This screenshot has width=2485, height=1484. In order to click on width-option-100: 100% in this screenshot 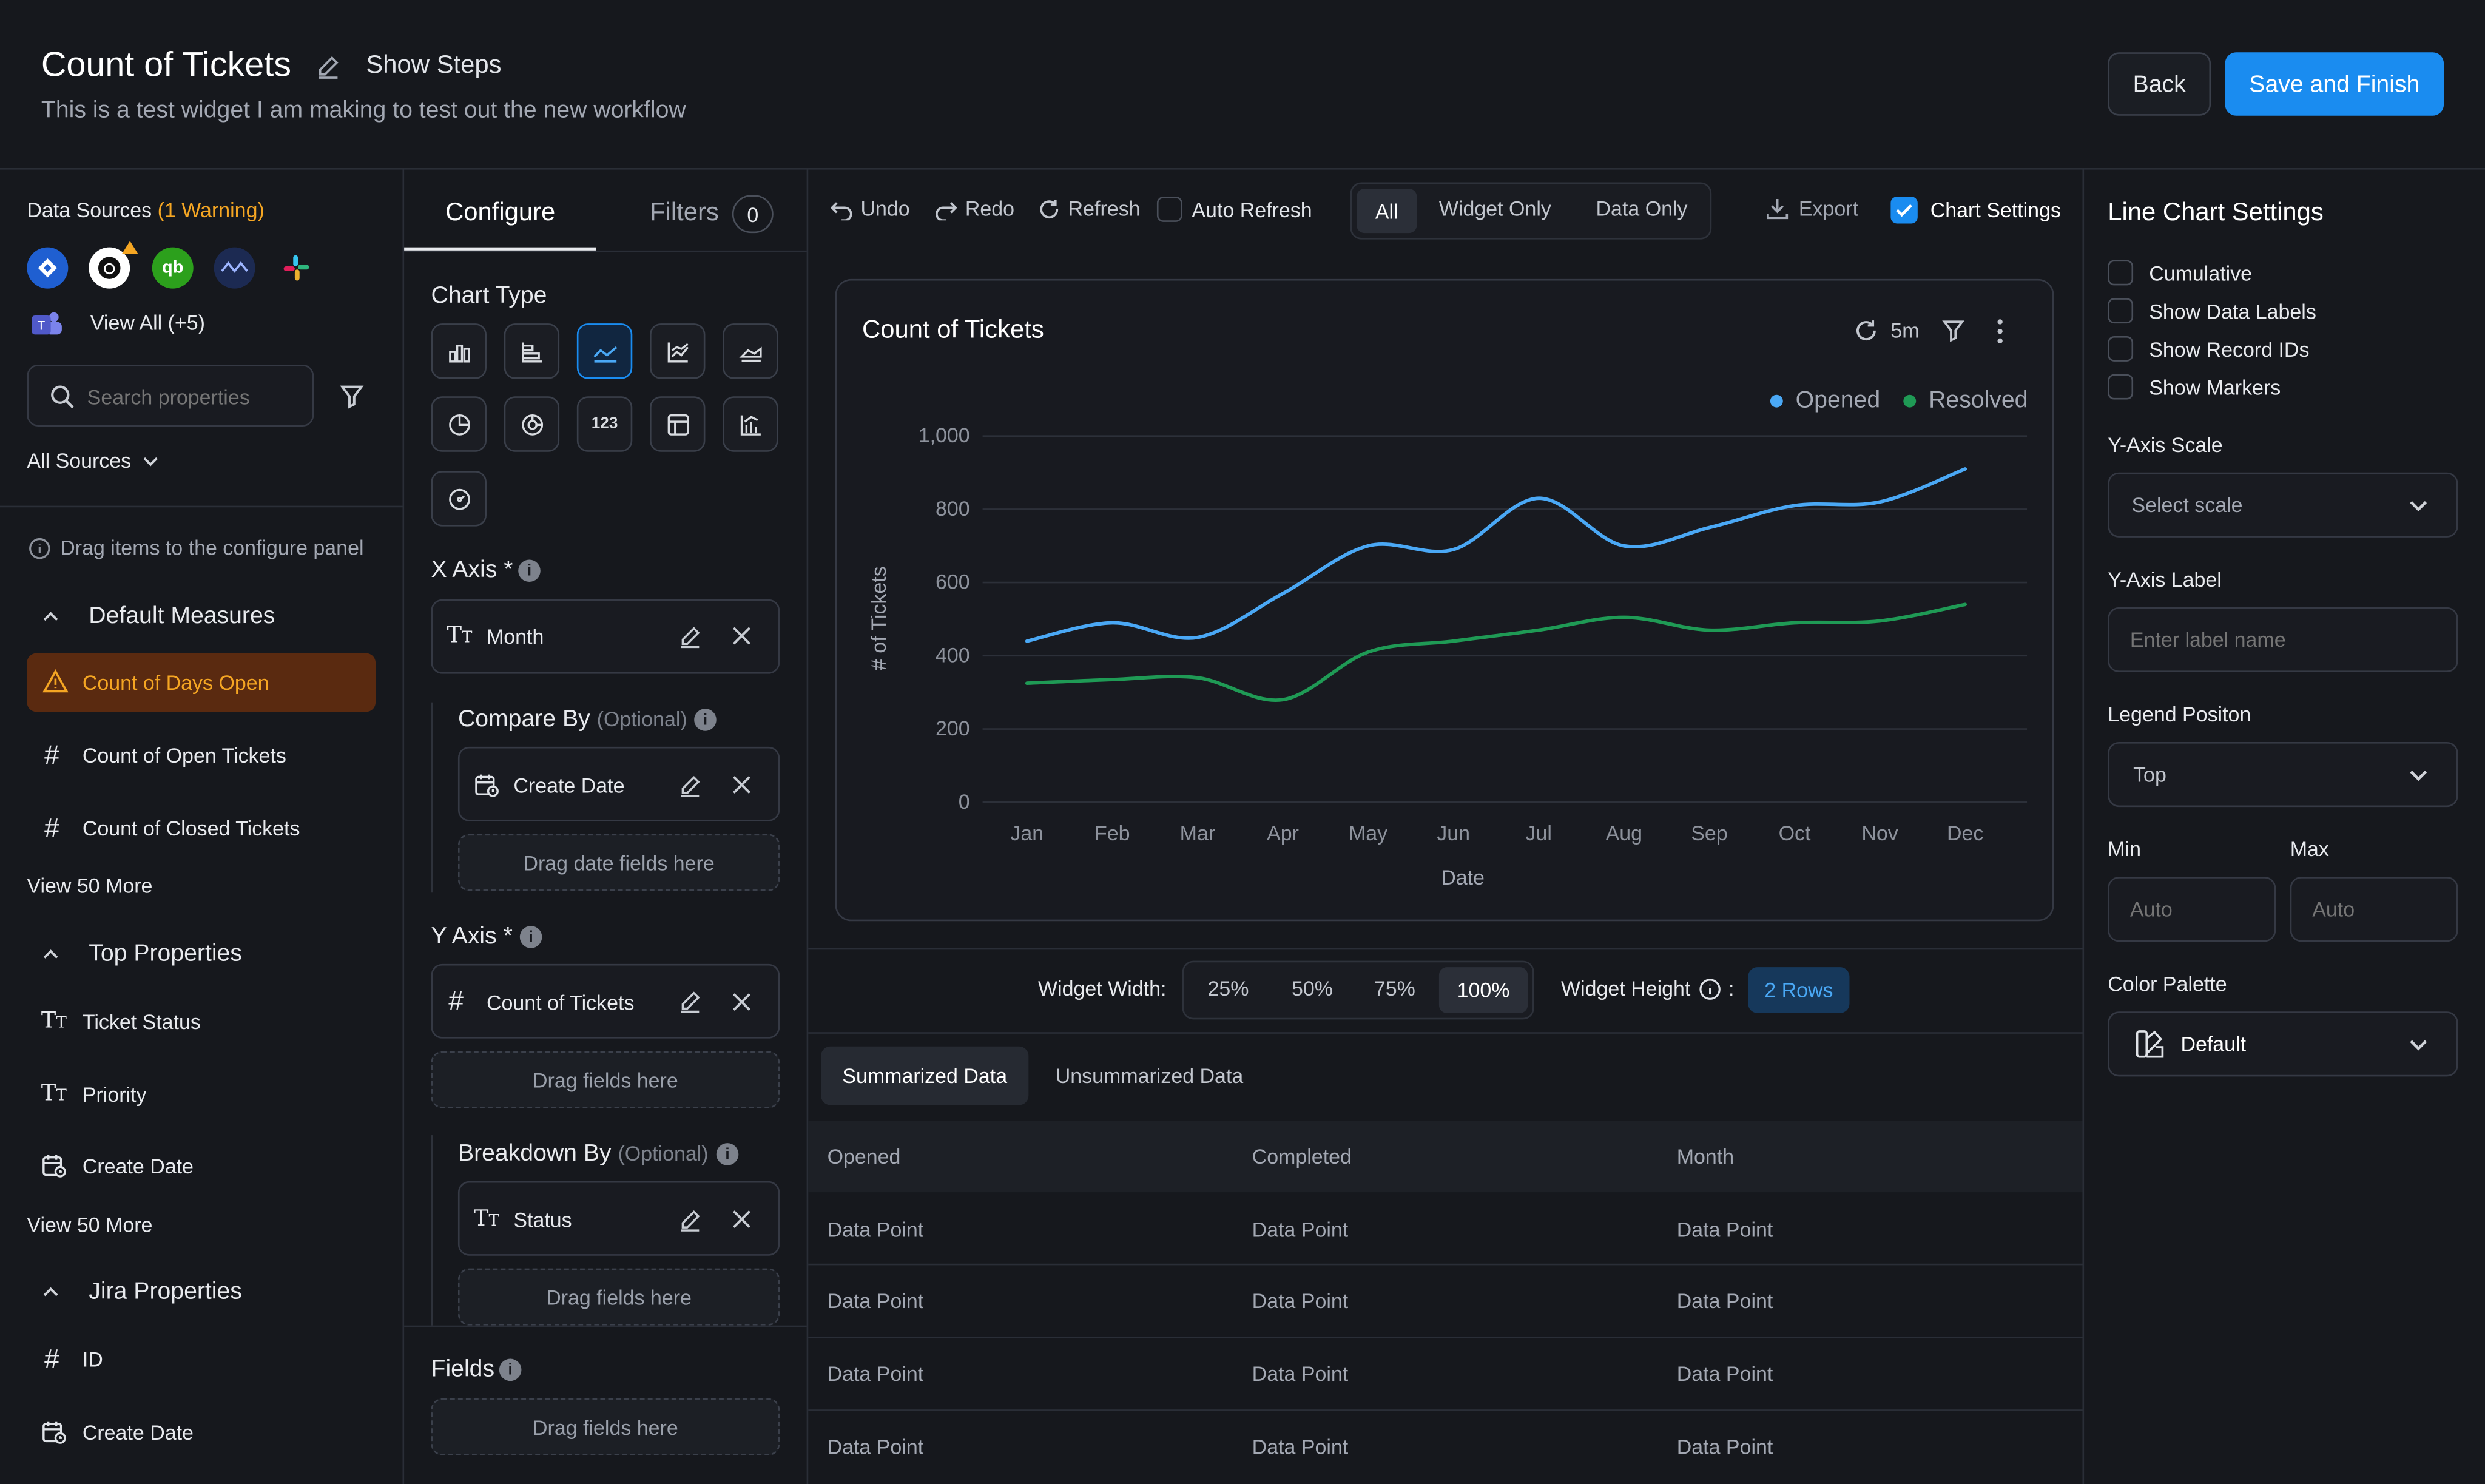, I will do `click(1483, 990)`.